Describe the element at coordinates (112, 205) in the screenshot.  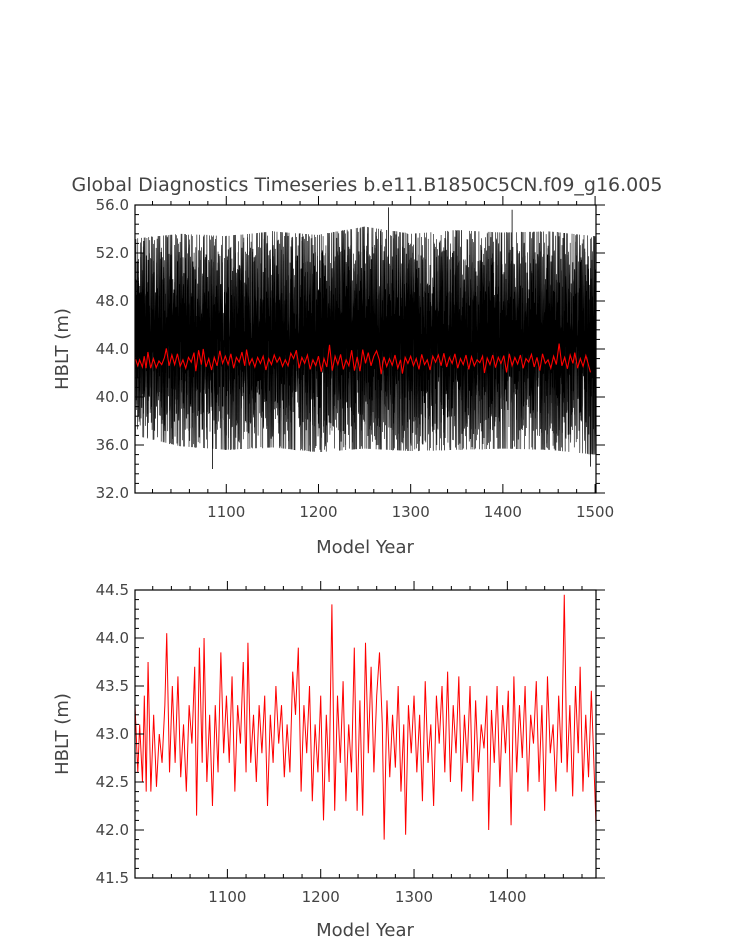
I see `p1-y-tick-label: 56.0` at that location.